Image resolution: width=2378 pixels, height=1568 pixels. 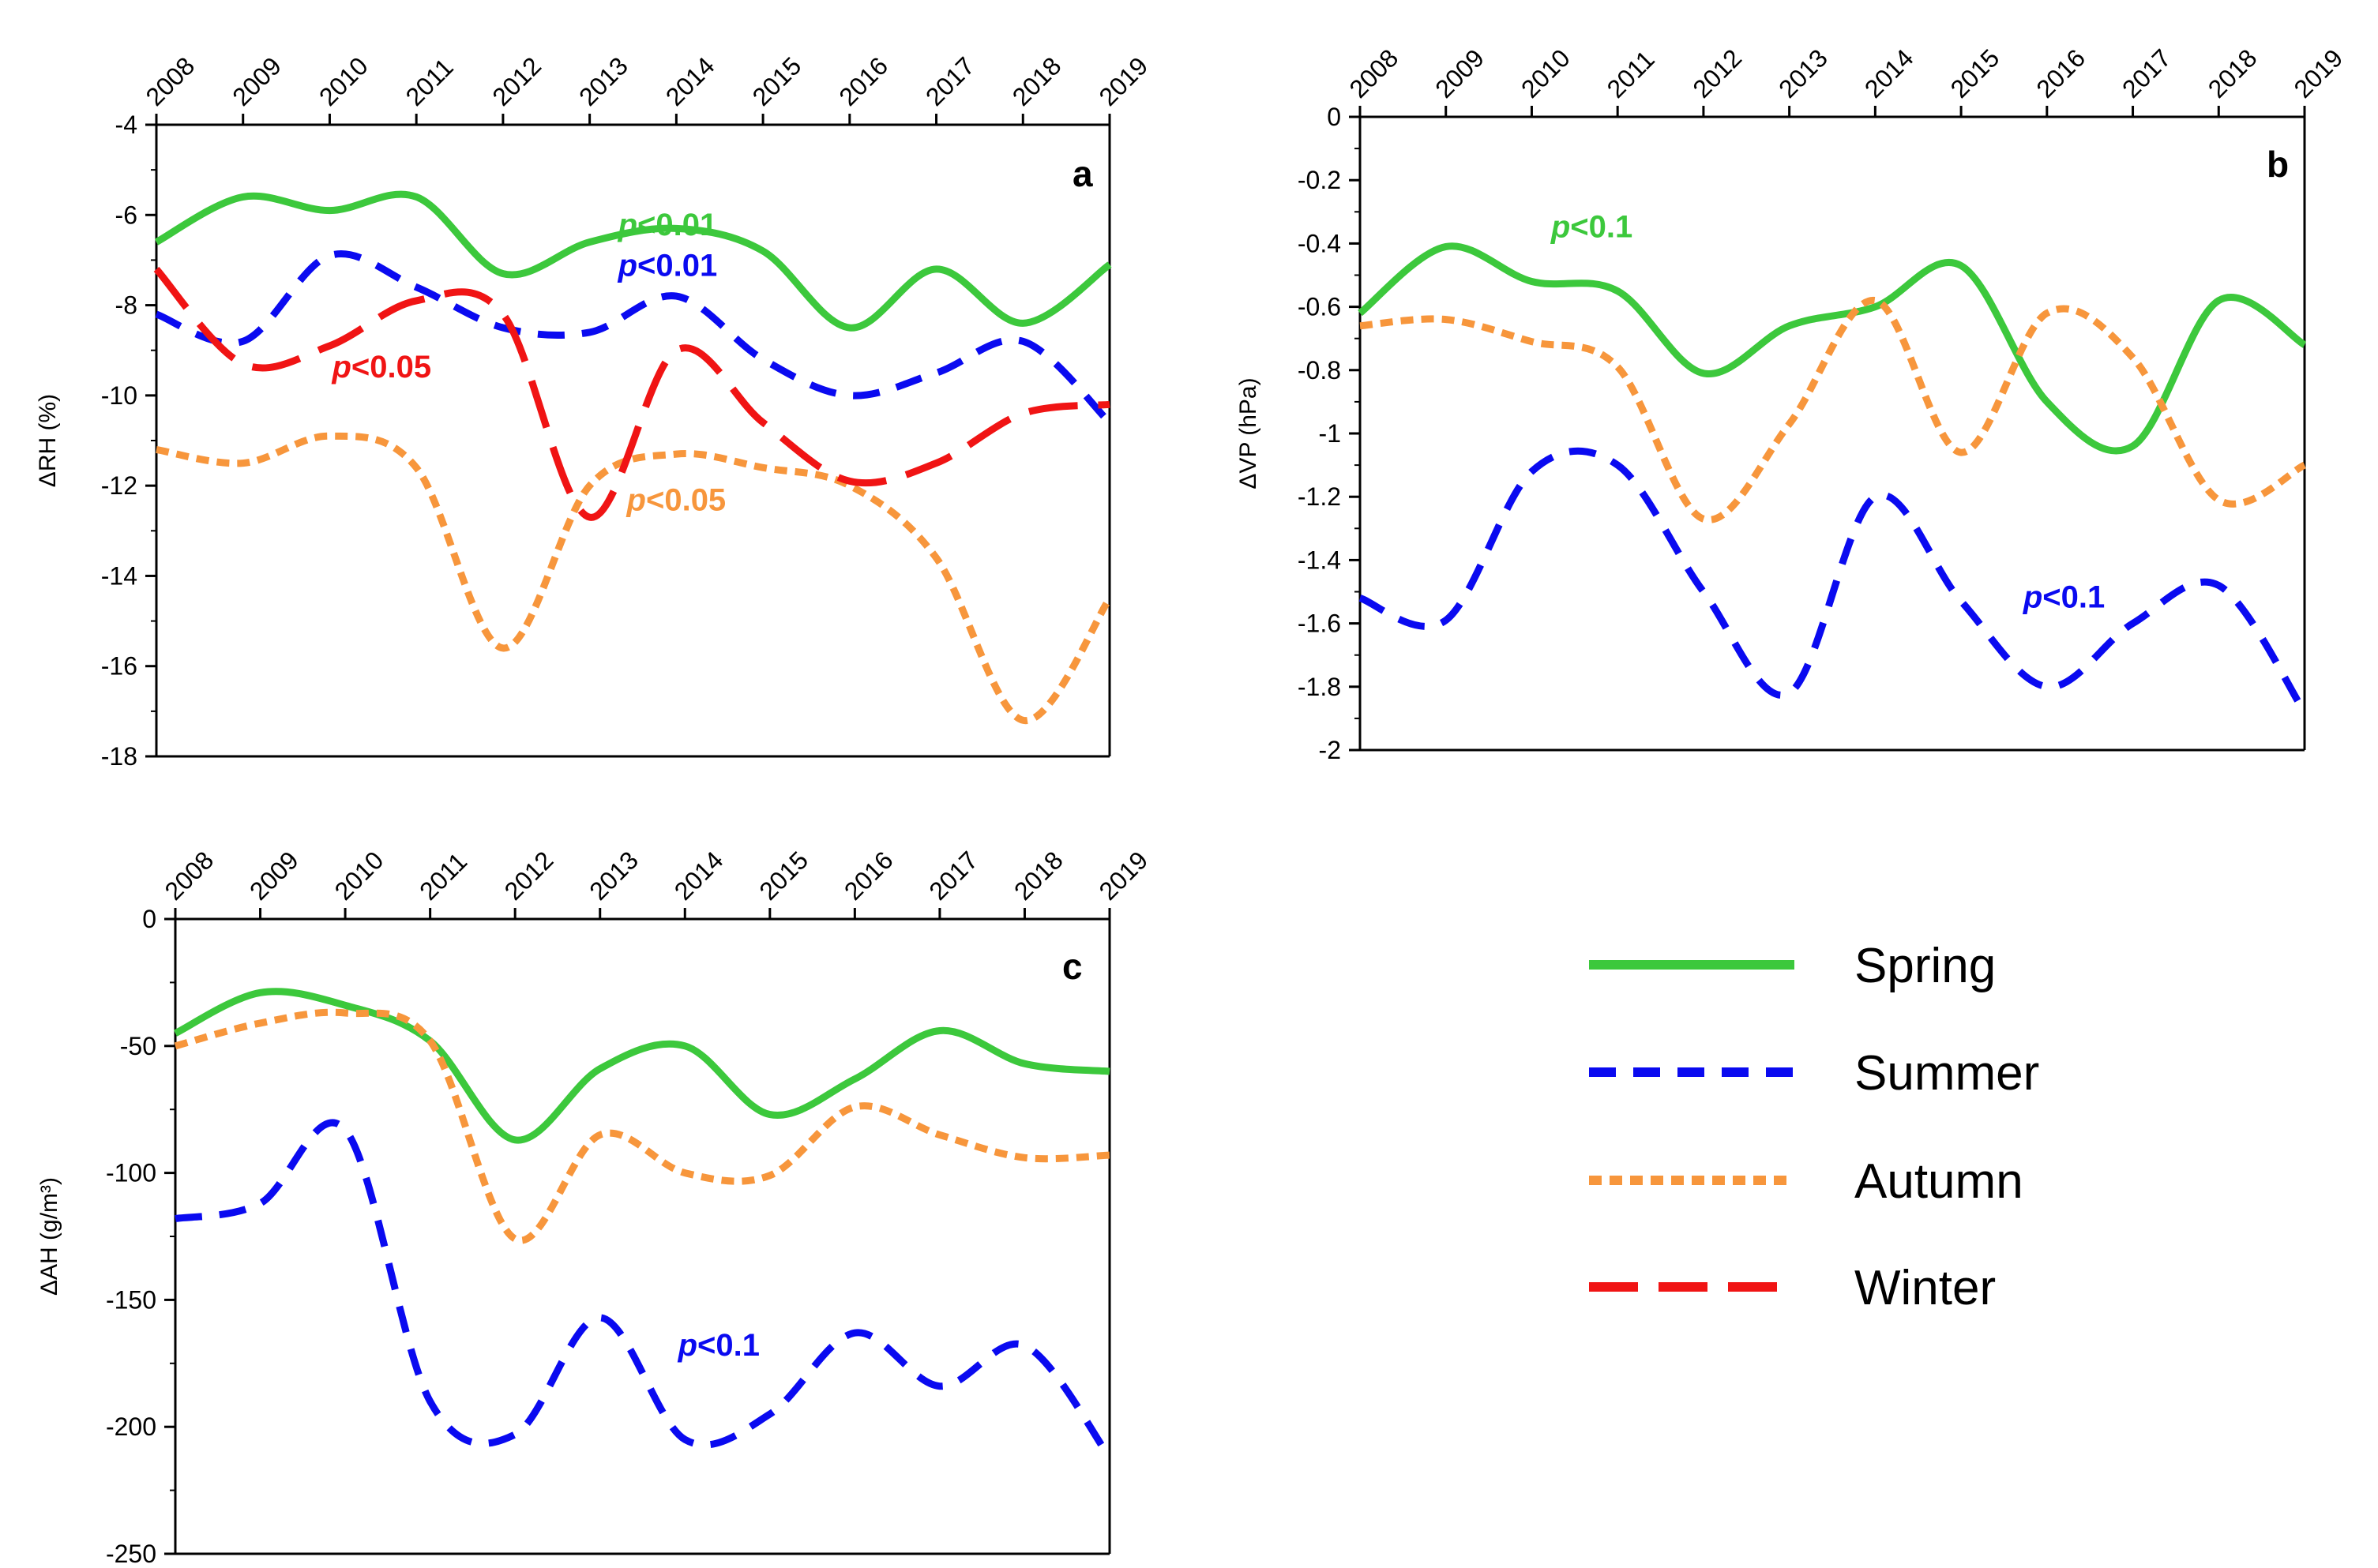 What do you see at coordinates (1946, 1073) in the screenshot?
I see `legend-label-summer: Summer` at bounding box center [1946, 1073].